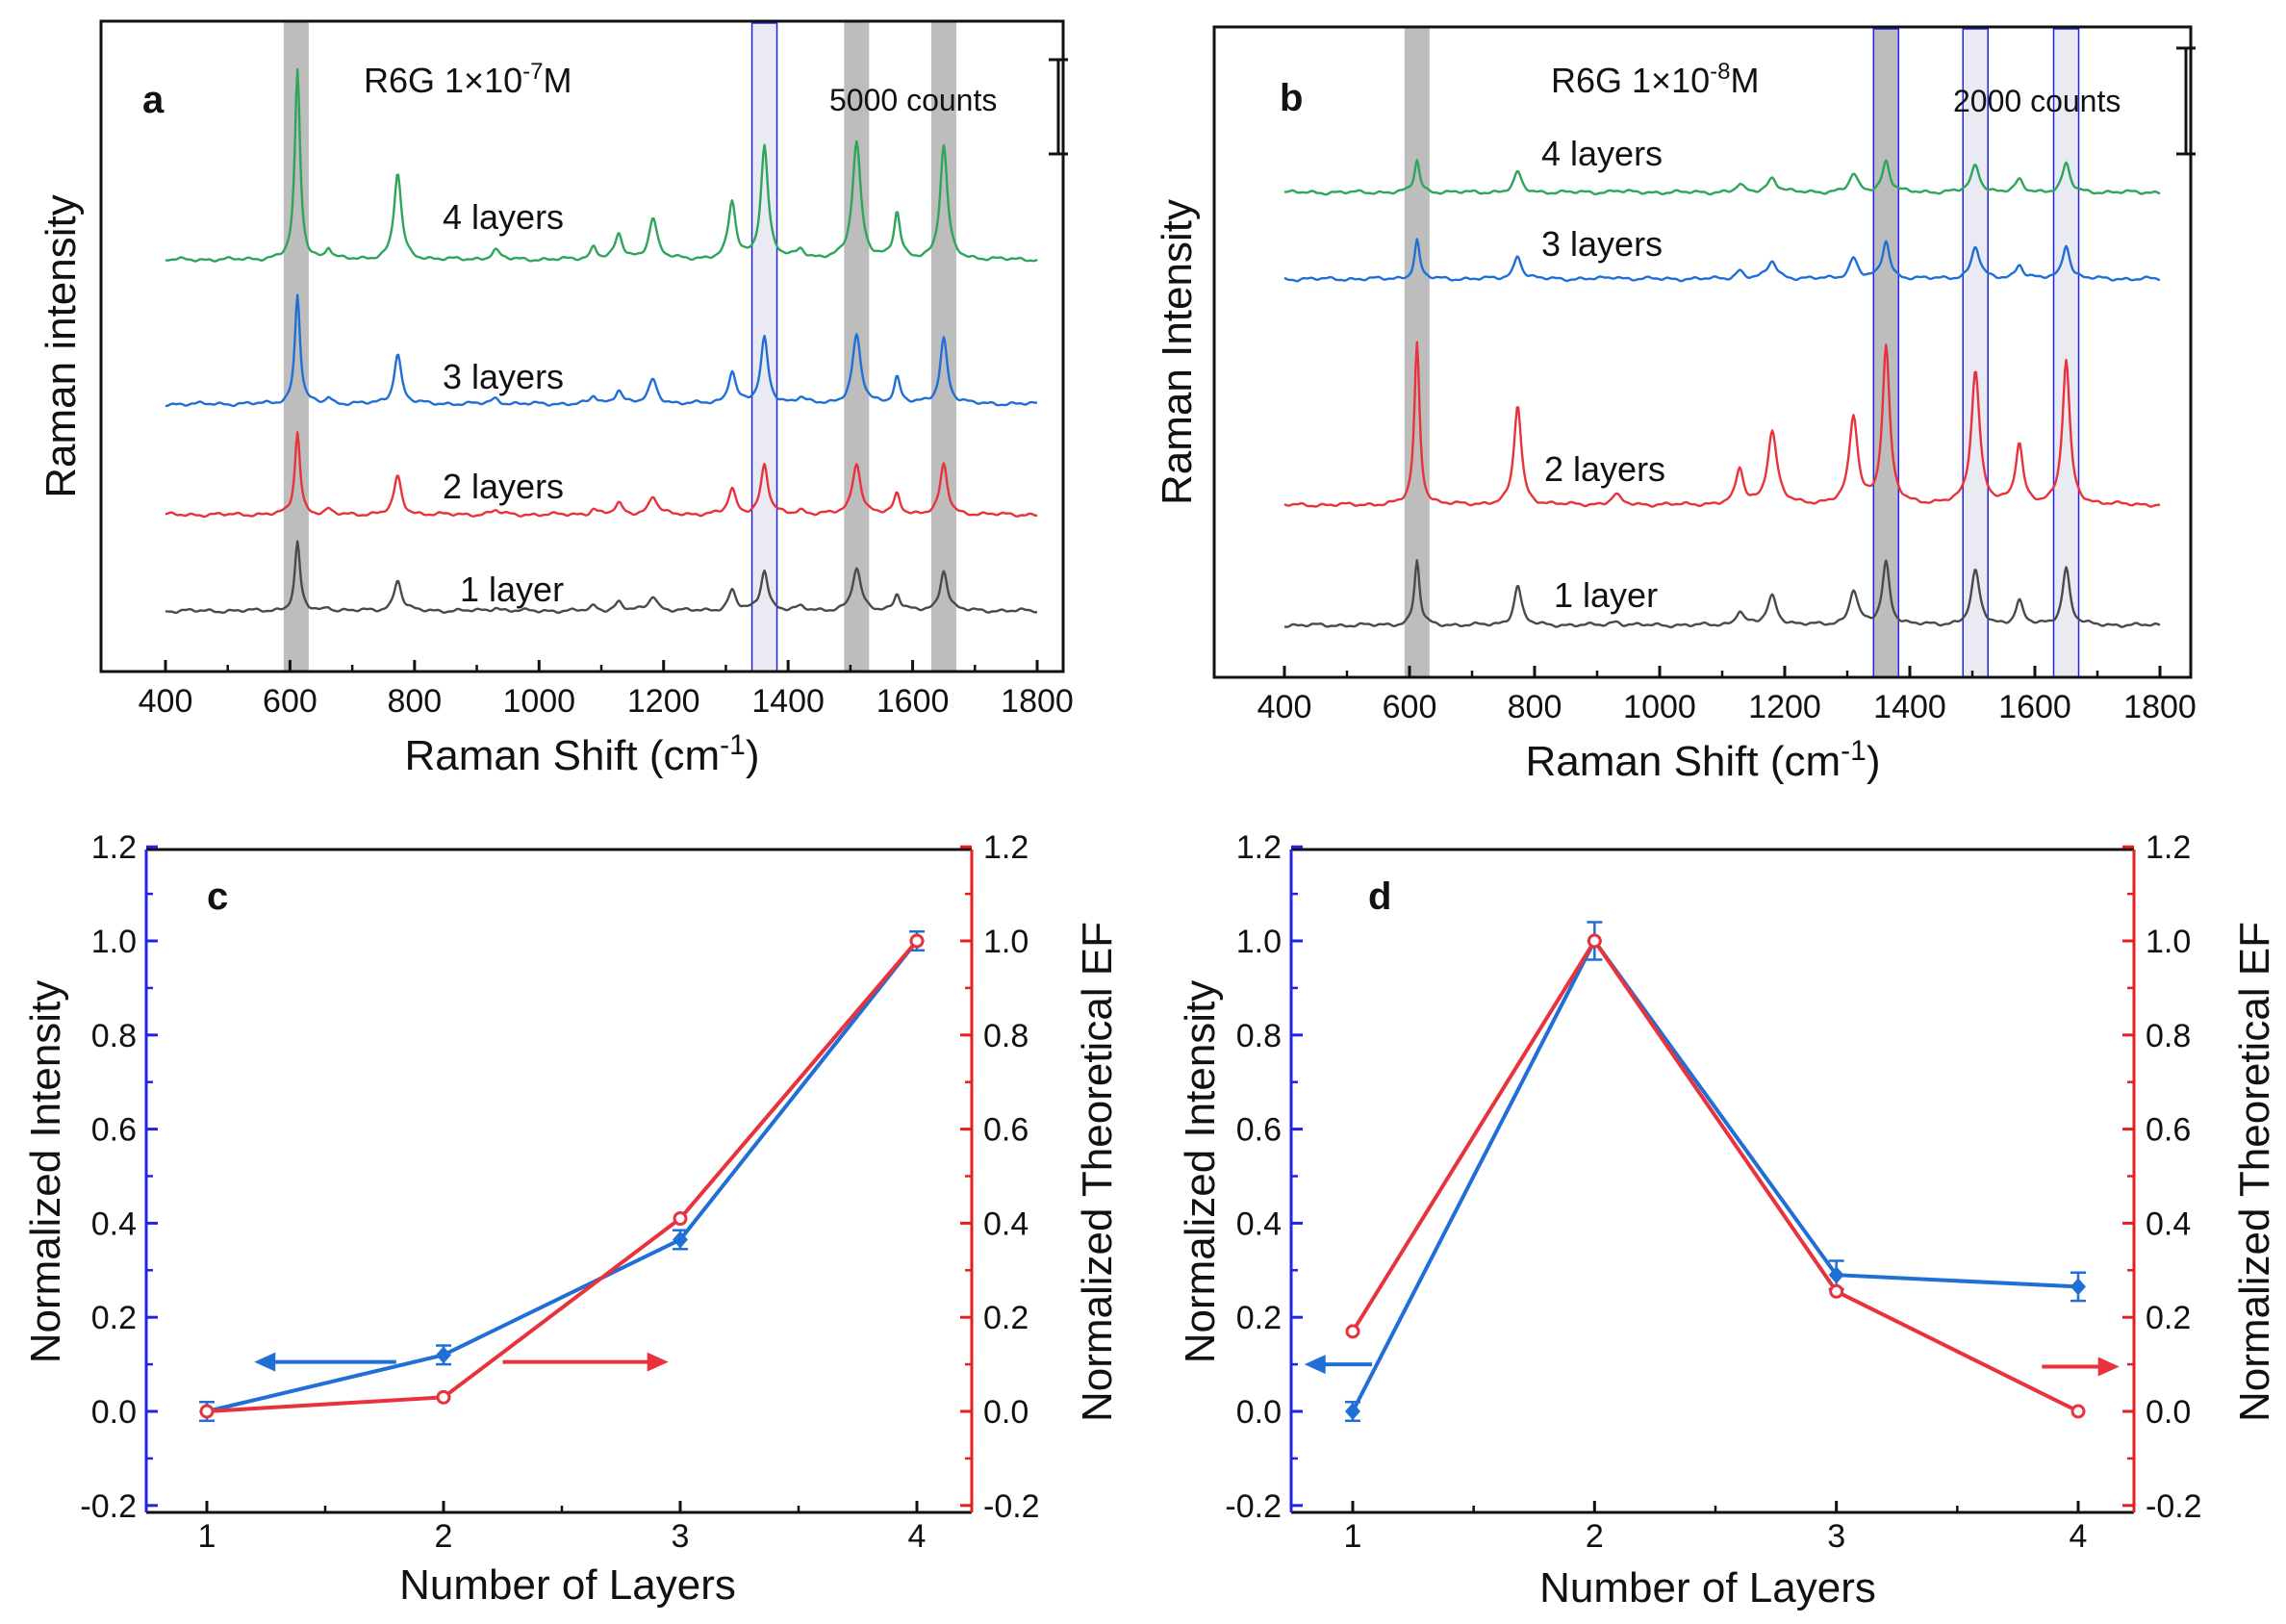 The height and width of the screenshot is (1624, 2286). Describe the element at coordinates (1006, 942) in the screenshot. I see `right-y-tick-label: 1.0` at that location.